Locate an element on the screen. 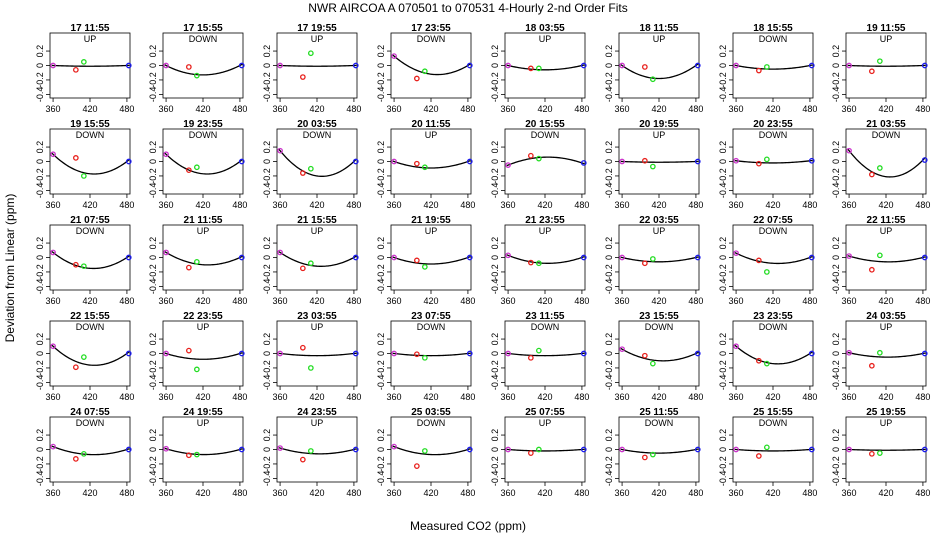  panel-time: 22 07:55 is located at coordinates (773, 220).